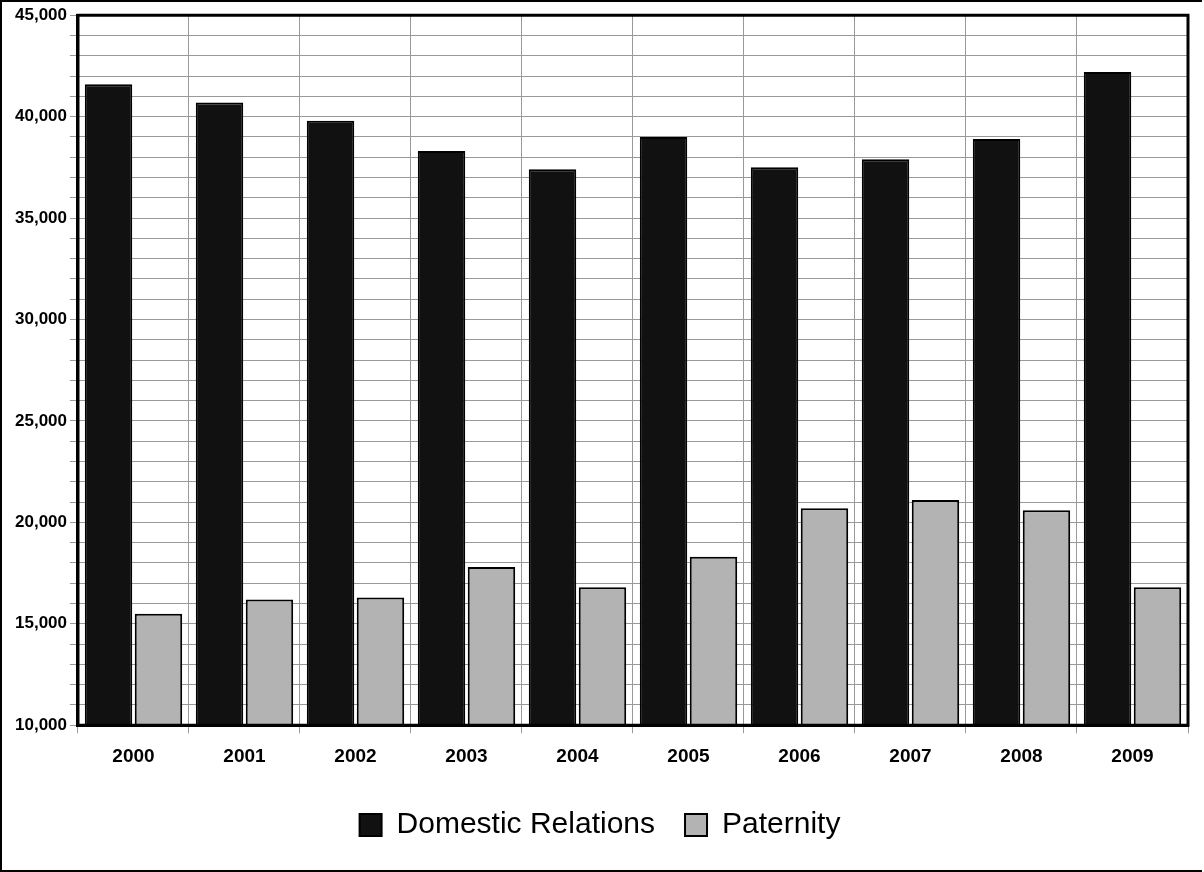 The height and width of the screenshot is (872, 1204). What do you see at coordinates (133, 755) in the screenshot?
I see `x-tick-label: 2000` at bounding box center [133, 755].